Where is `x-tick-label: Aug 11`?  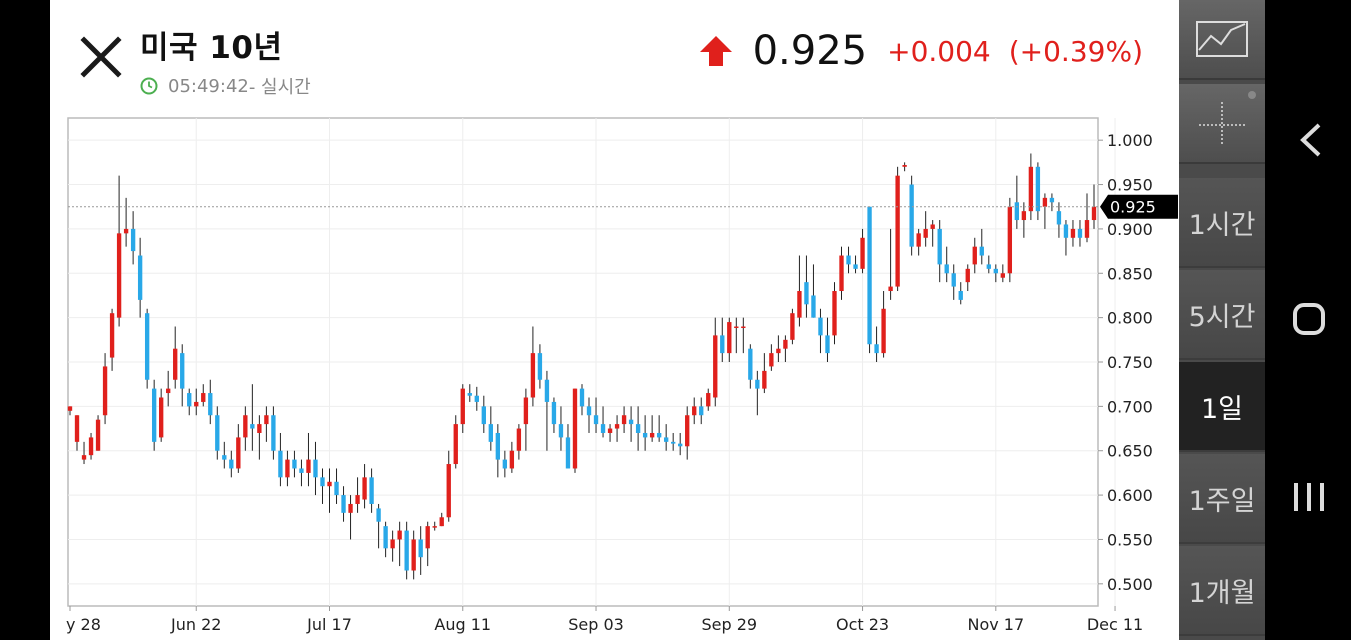
x-tick-label: Aug 11 is located at coordinates (462, 624).